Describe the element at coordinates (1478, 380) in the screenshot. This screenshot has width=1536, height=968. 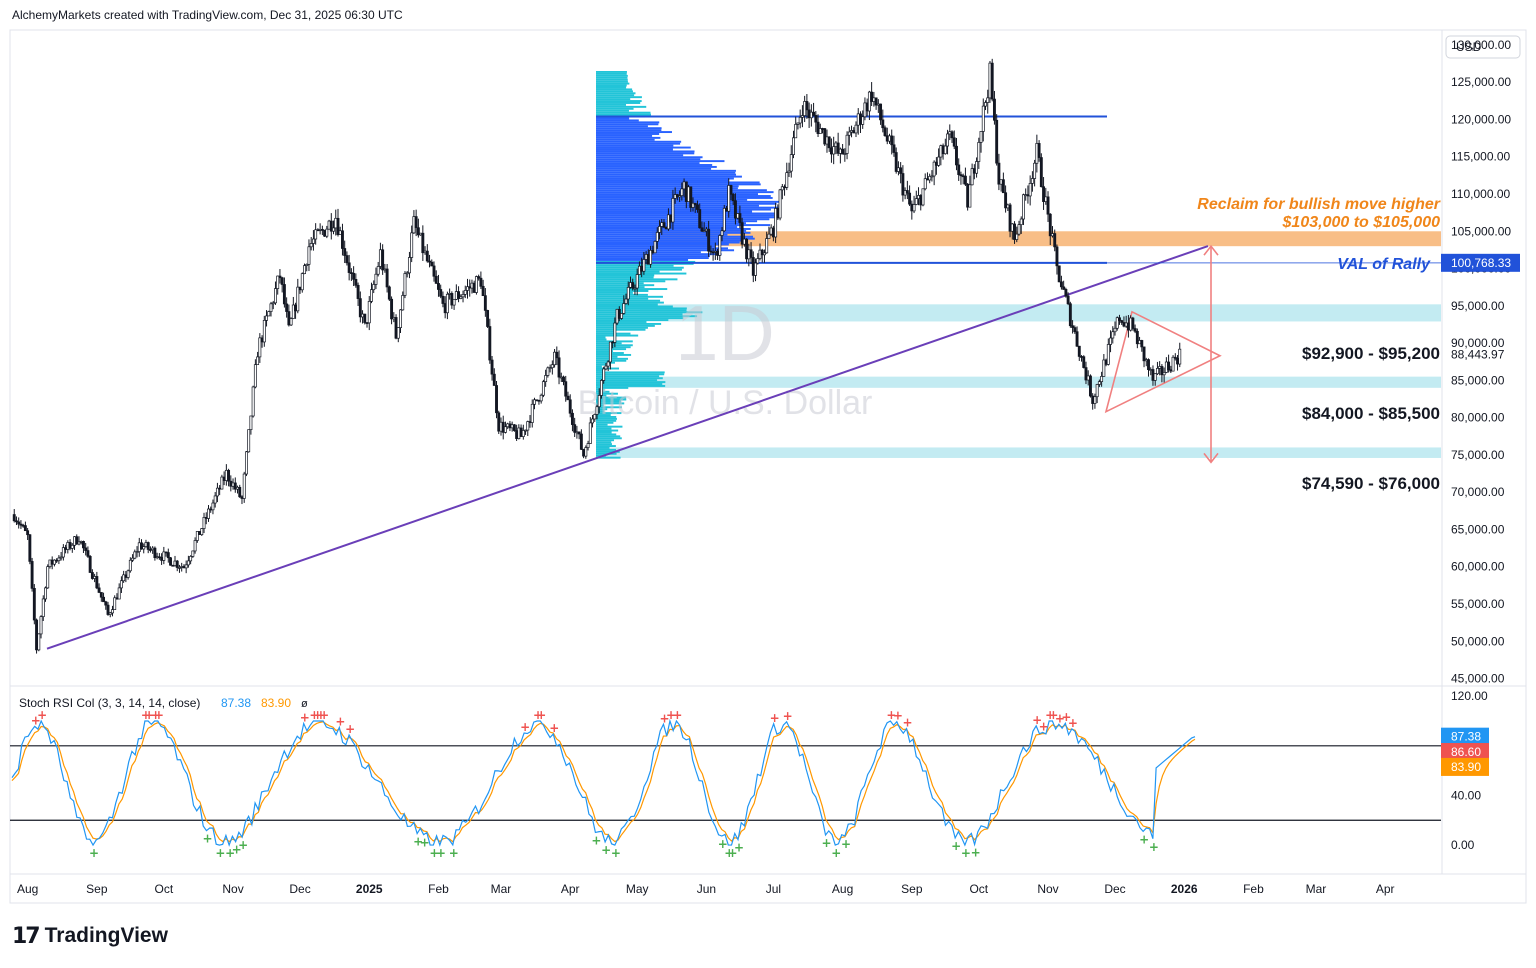
I see `price-tick: 85,000.00` at that location.